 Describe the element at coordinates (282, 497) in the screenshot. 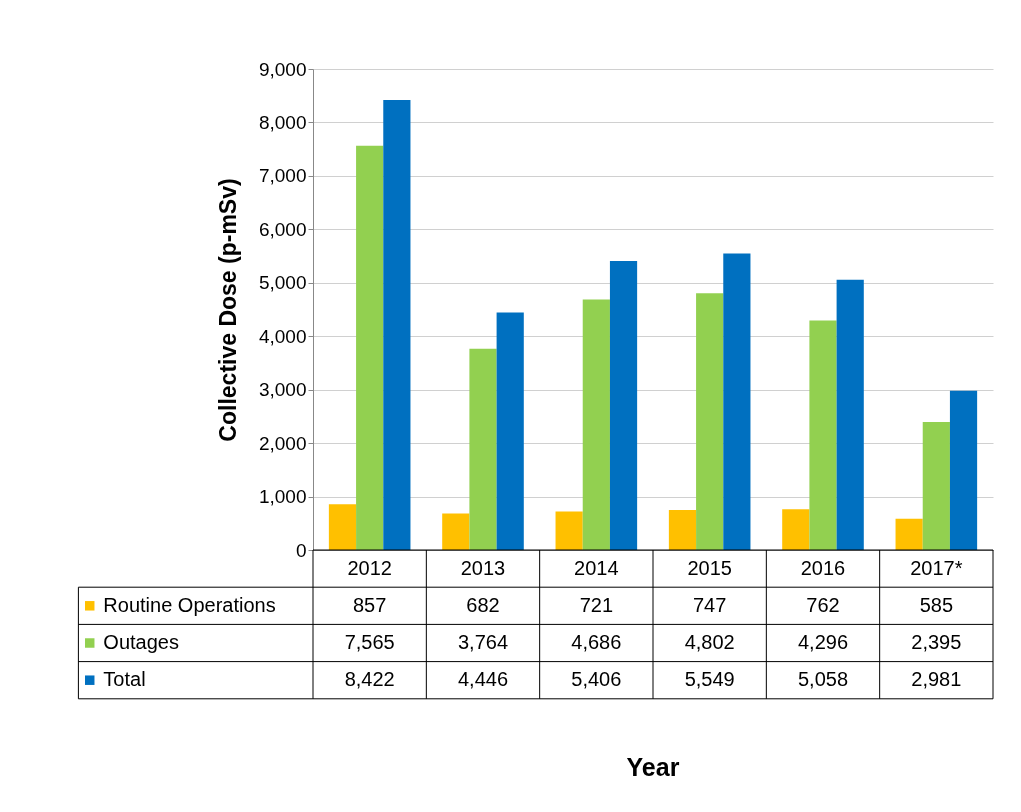

I see `y-tick-label: 1,000` at that location.